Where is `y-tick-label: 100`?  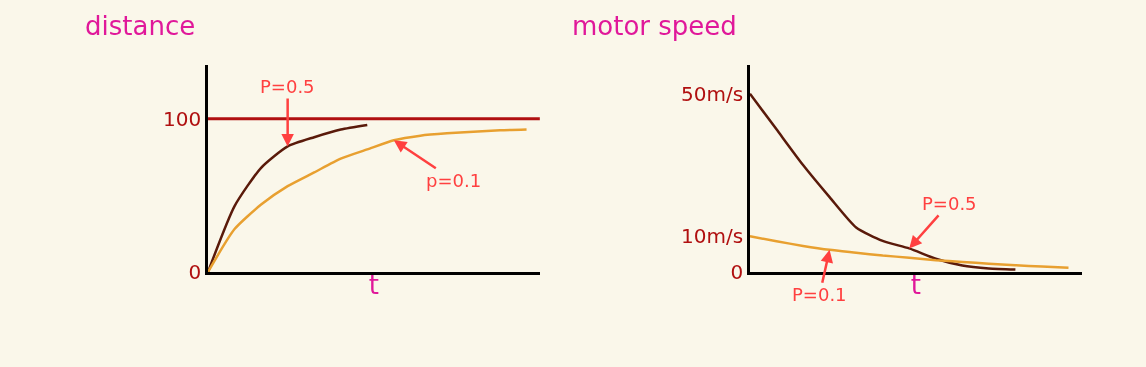 y-tick-label: 100 is located at coordinates (182, 118).